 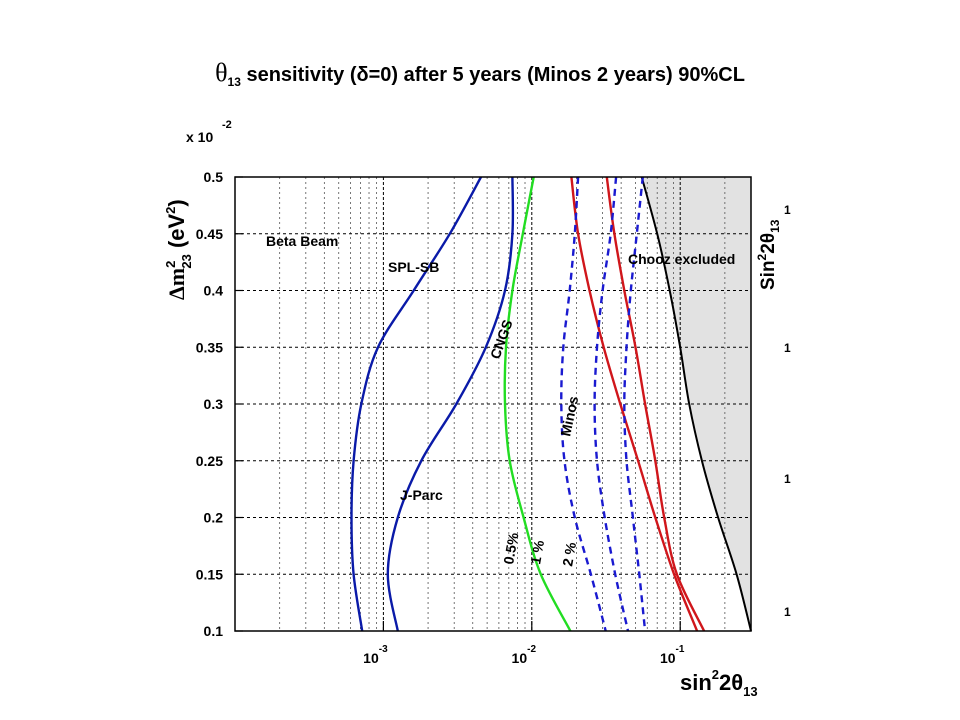 What do you see at coordinates (715, 674) in the screenshot?
I see `x-label-sup: 2` at bounding box center [715, 674].